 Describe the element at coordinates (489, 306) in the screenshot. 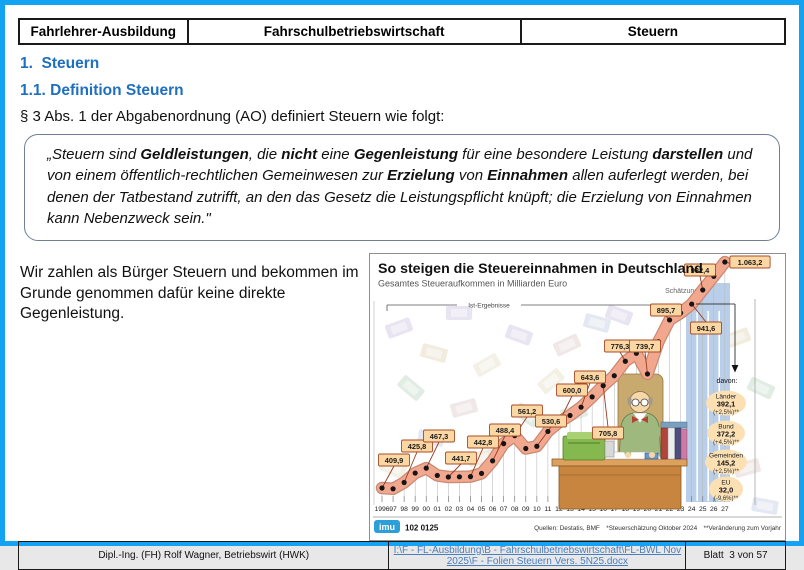

I see `svg-text: Ist-Ergebnisse` at that location.